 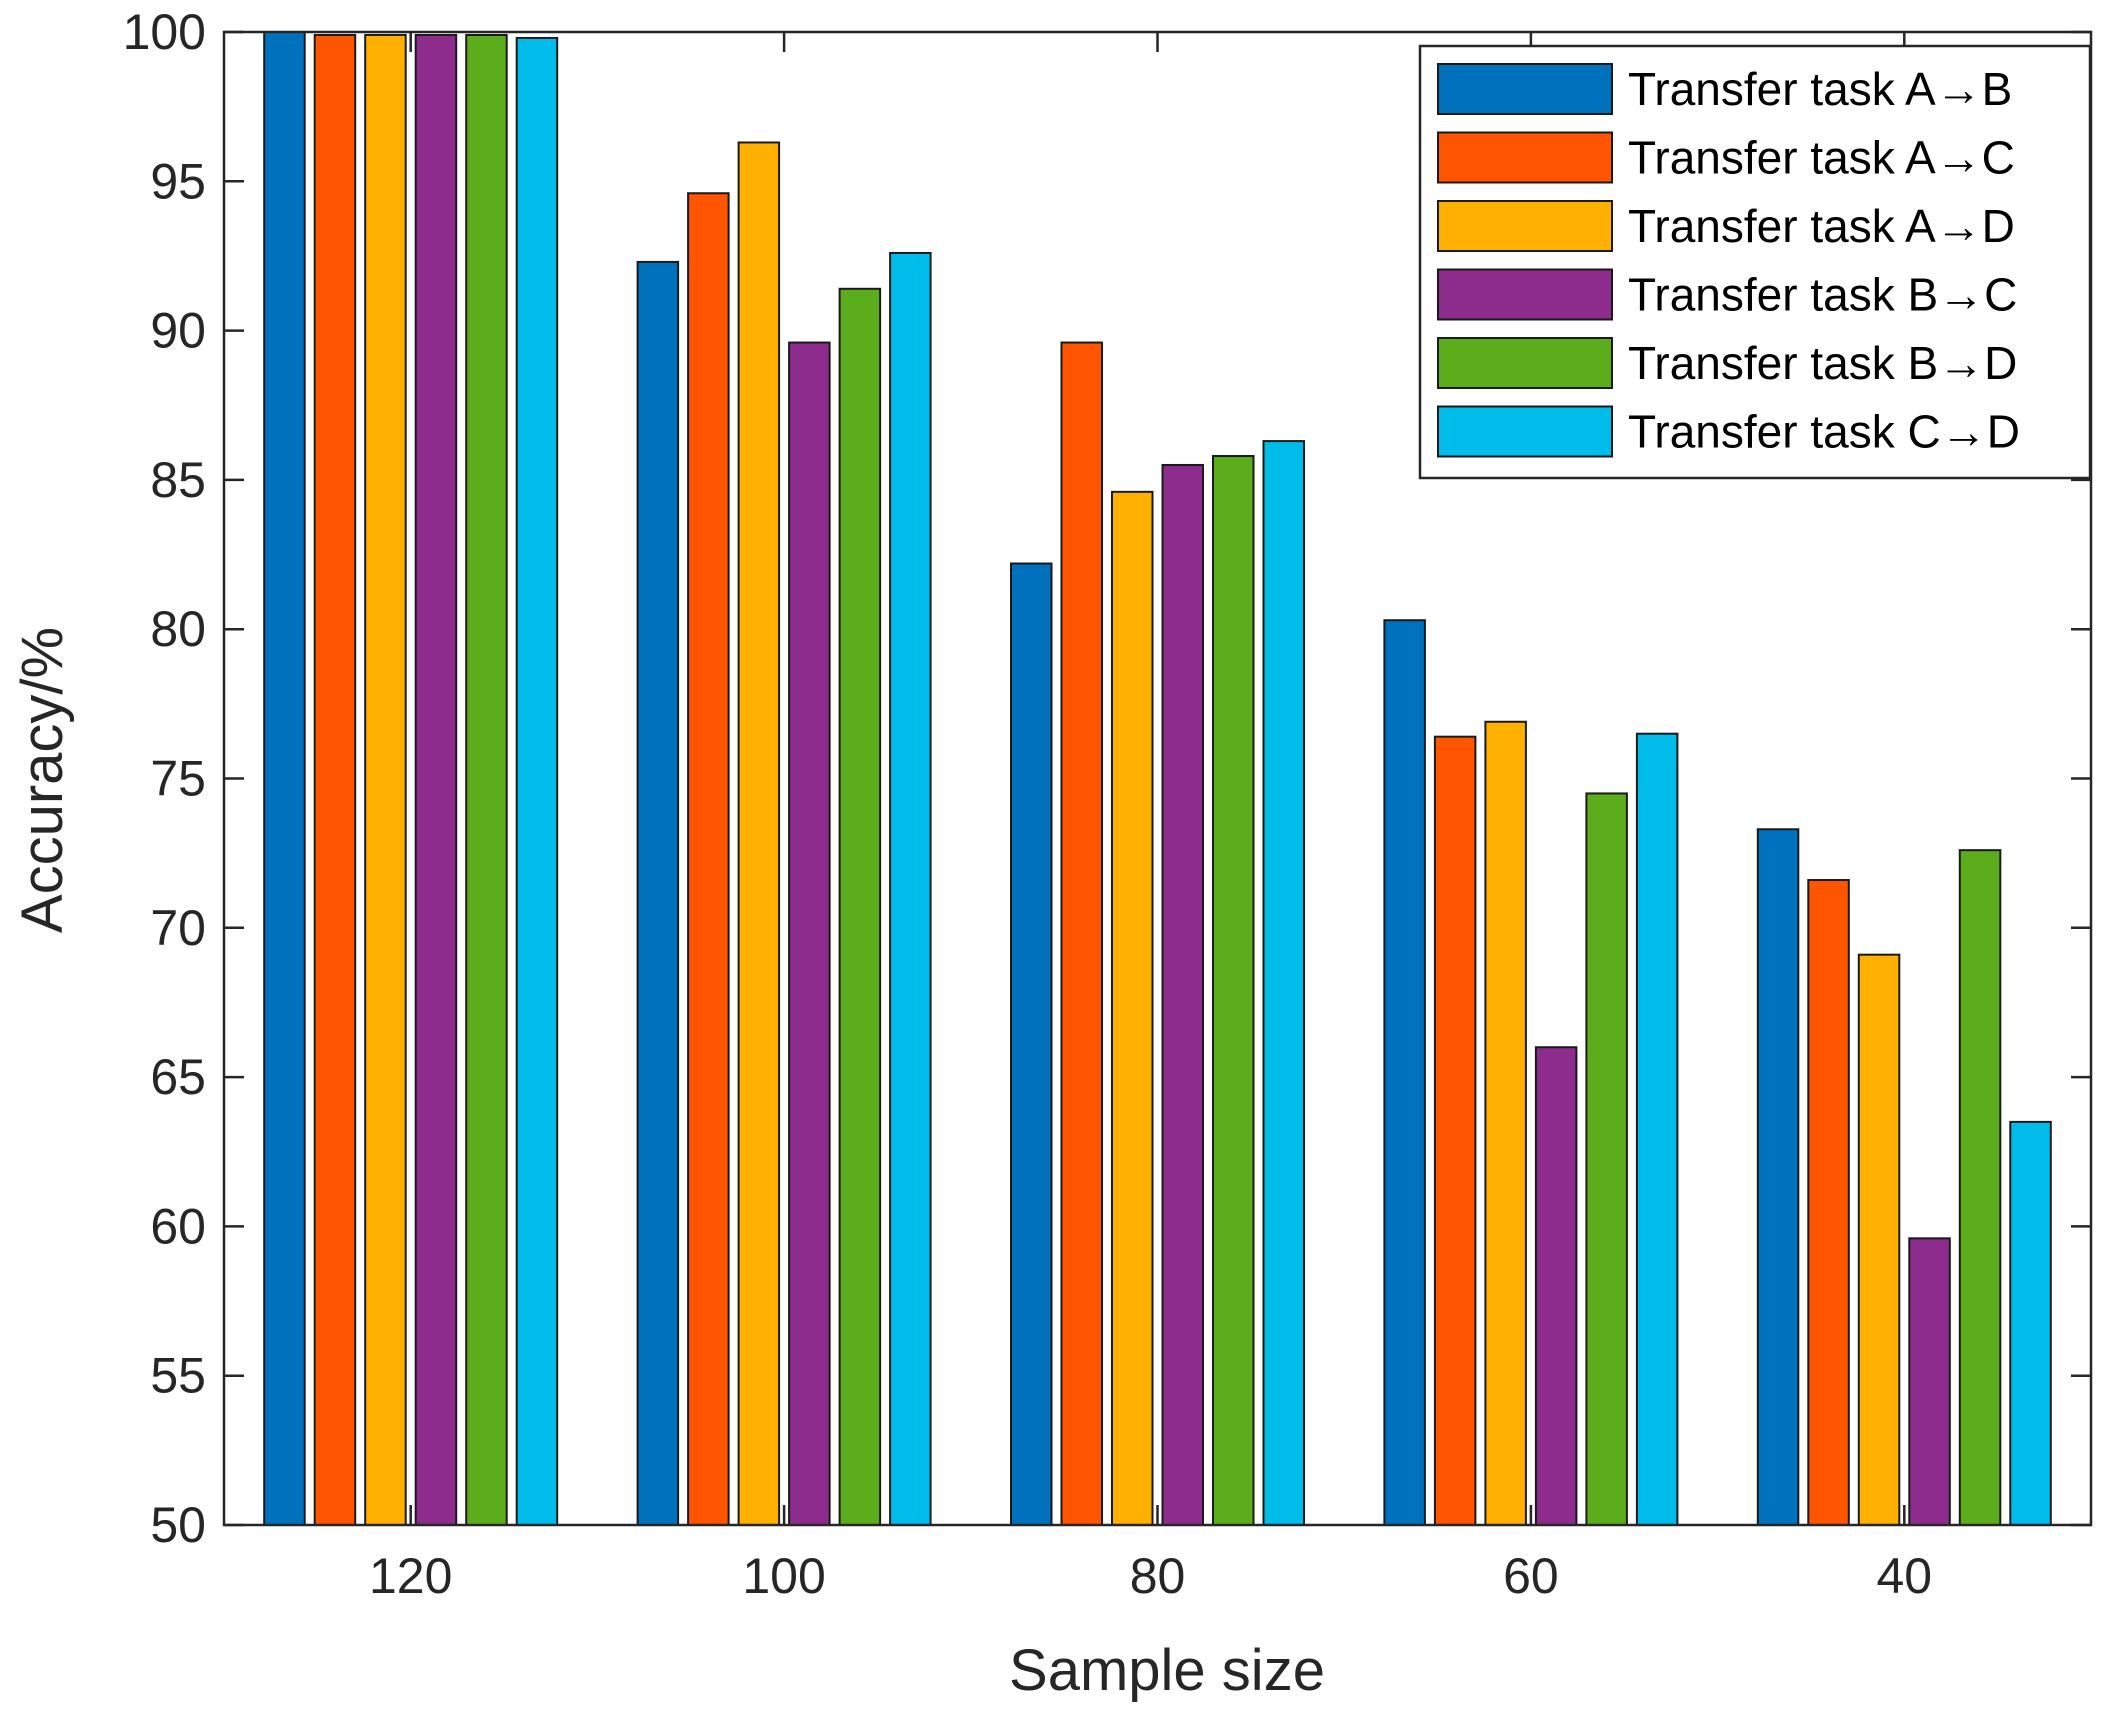 What do you see at coordinates (178, 331) in the screenshot?
I see `y-tick-label: 90` at bounding box center [178, 331].